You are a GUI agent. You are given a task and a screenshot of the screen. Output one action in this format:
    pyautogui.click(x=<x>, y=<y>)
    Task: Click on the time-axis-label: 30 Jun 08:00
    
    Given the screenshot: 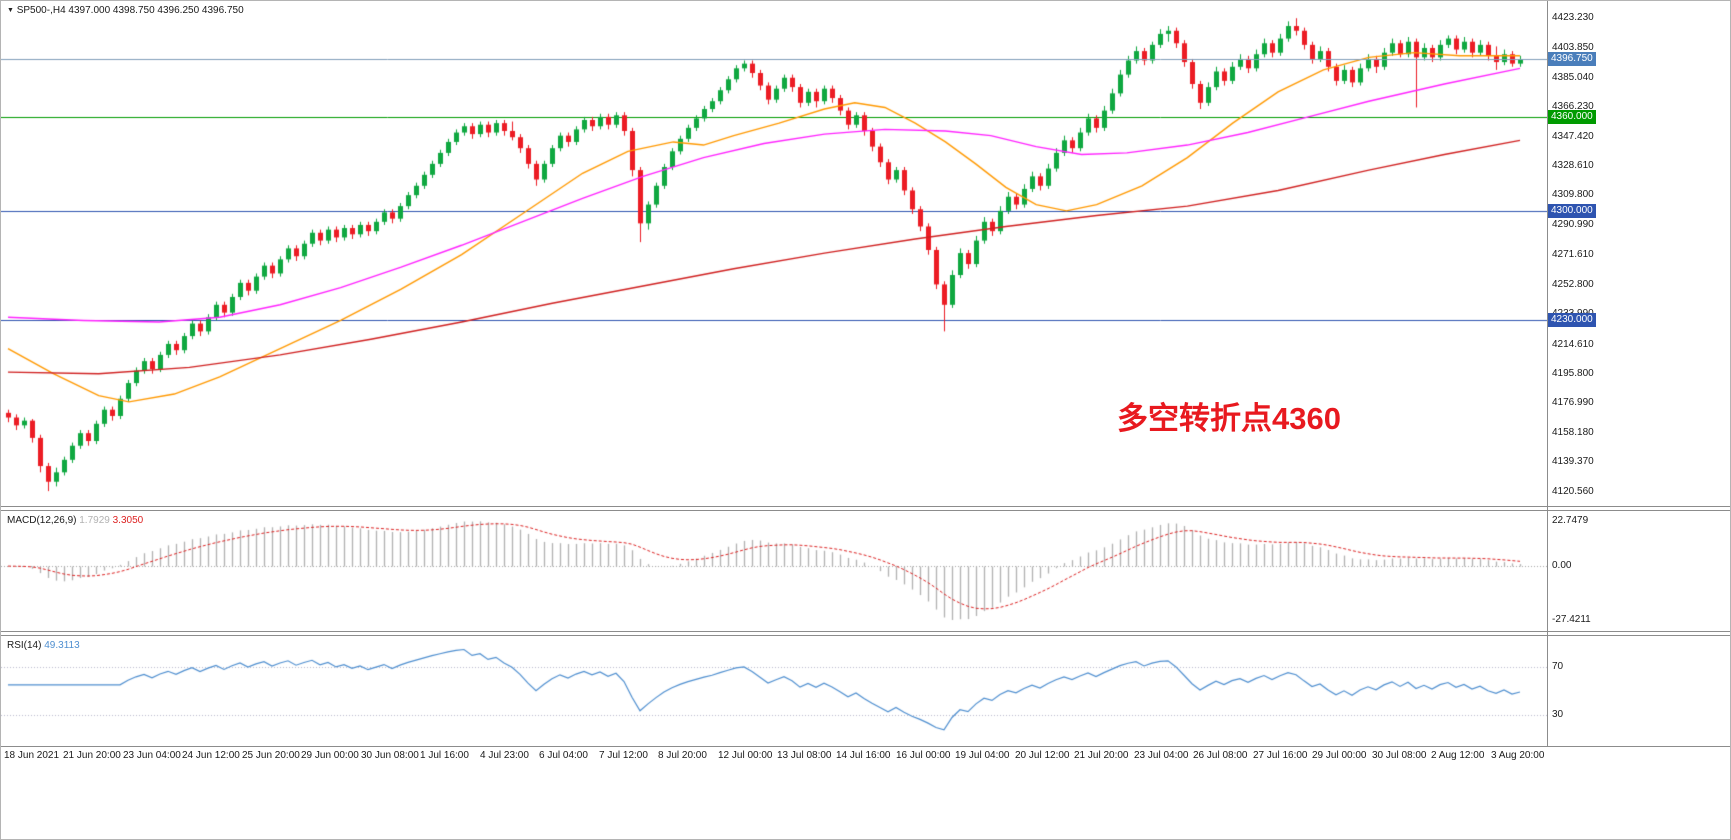 What is the action you would take?
    pyautogui.click(x=390, y=755)
    